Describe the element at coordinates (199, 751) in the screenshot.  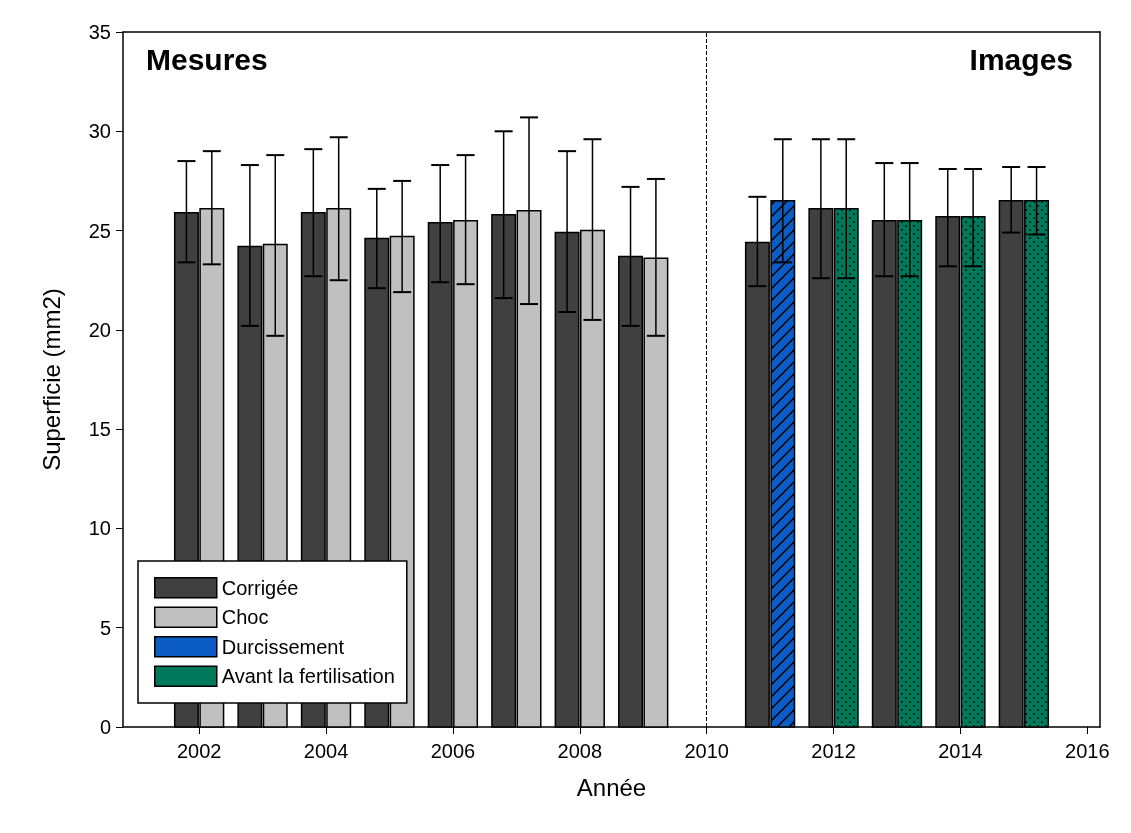
I see `x-tick-label: 2002` at that location.